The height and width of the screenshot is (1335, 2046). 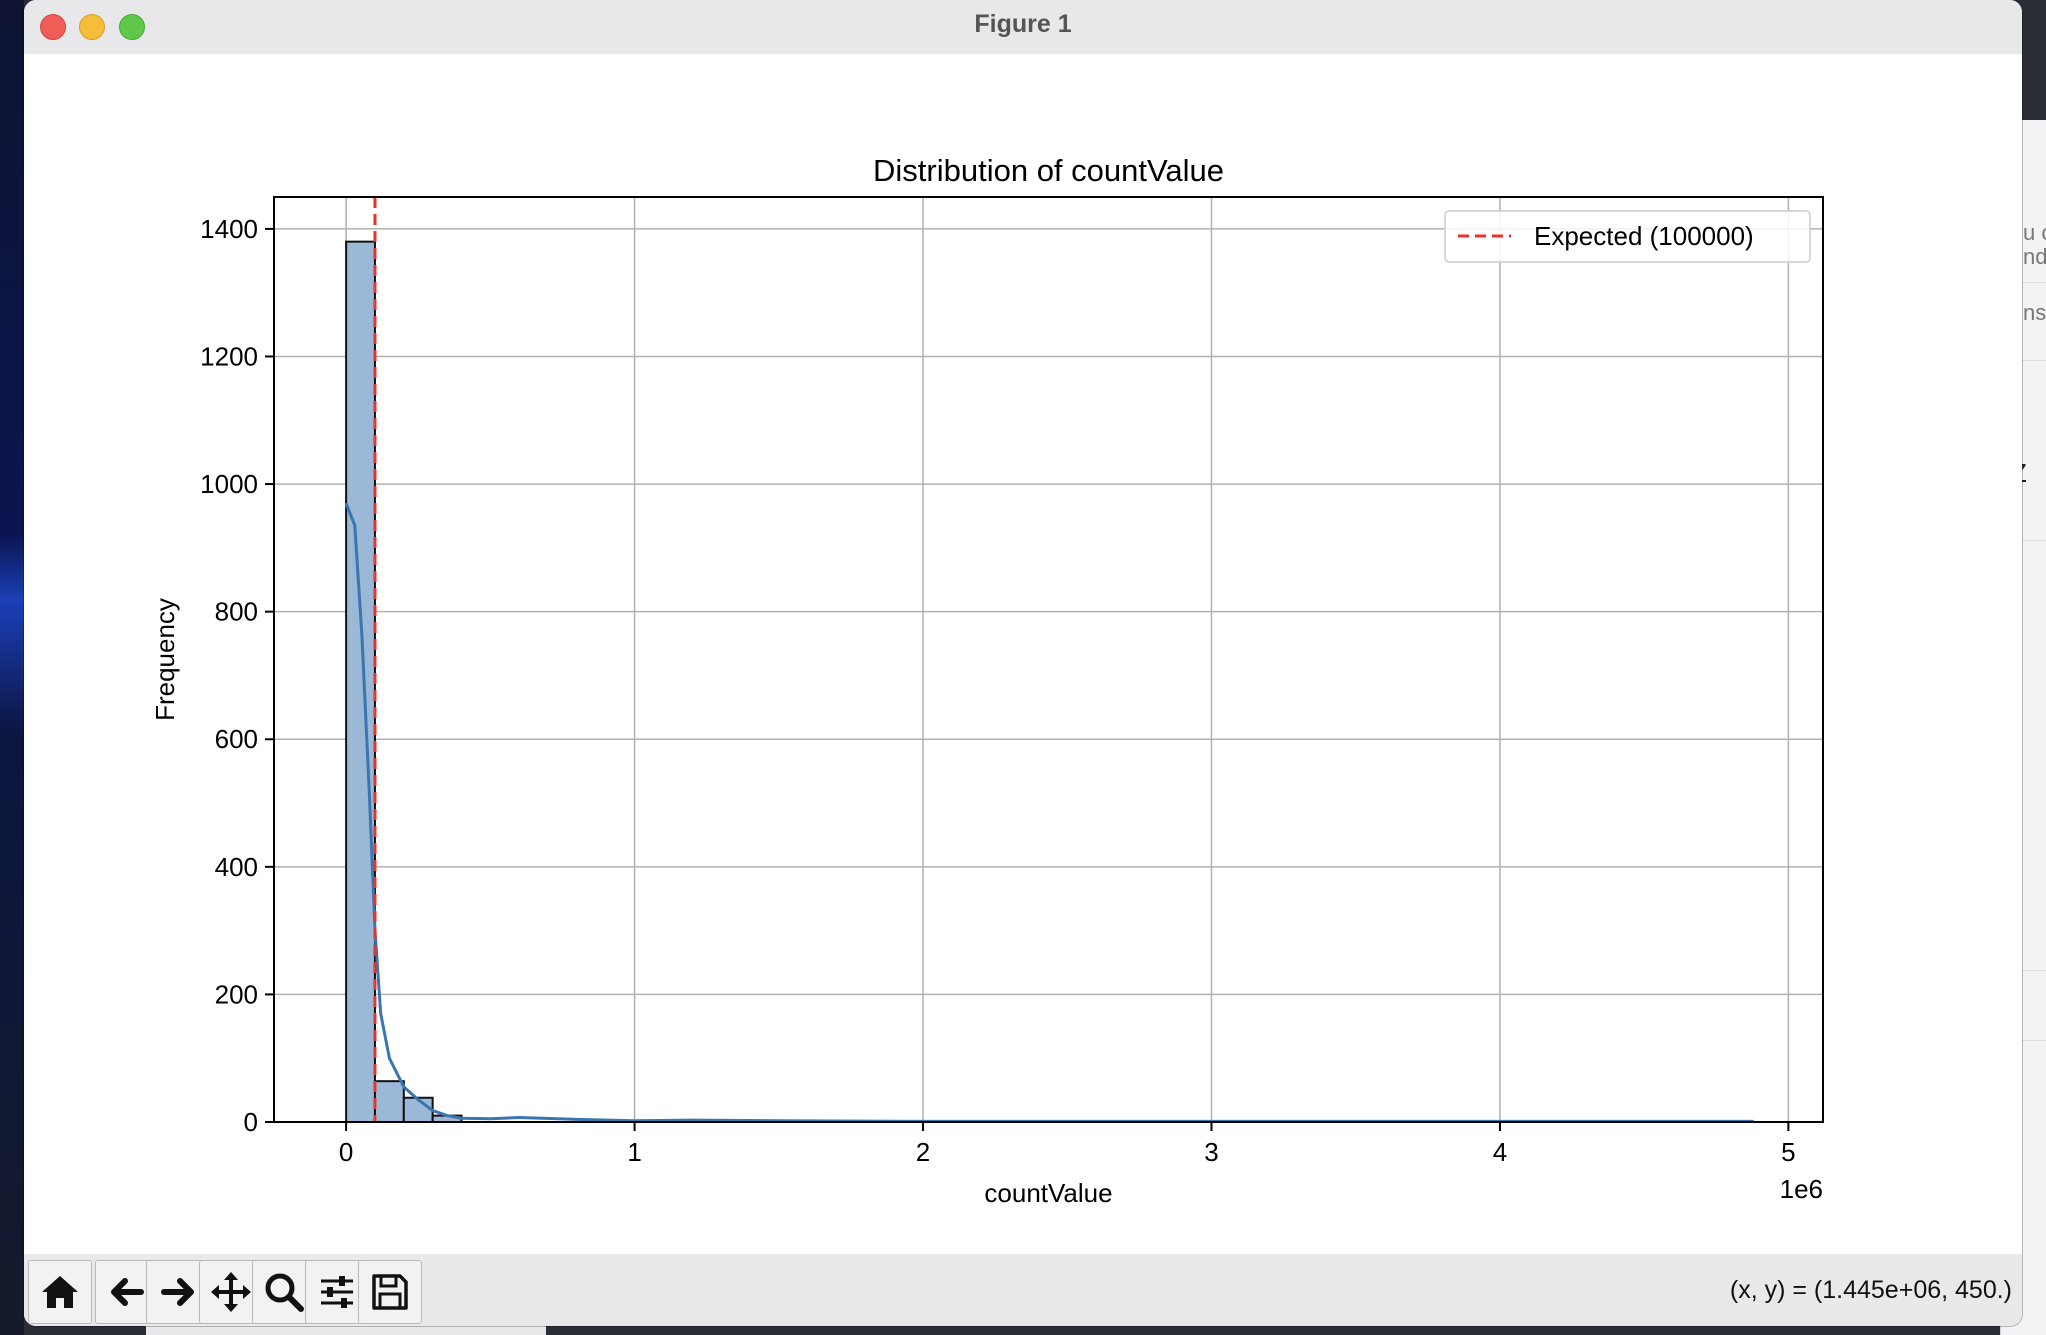 I want to click on y-tick-label: 800, so click(x=236, y=612).